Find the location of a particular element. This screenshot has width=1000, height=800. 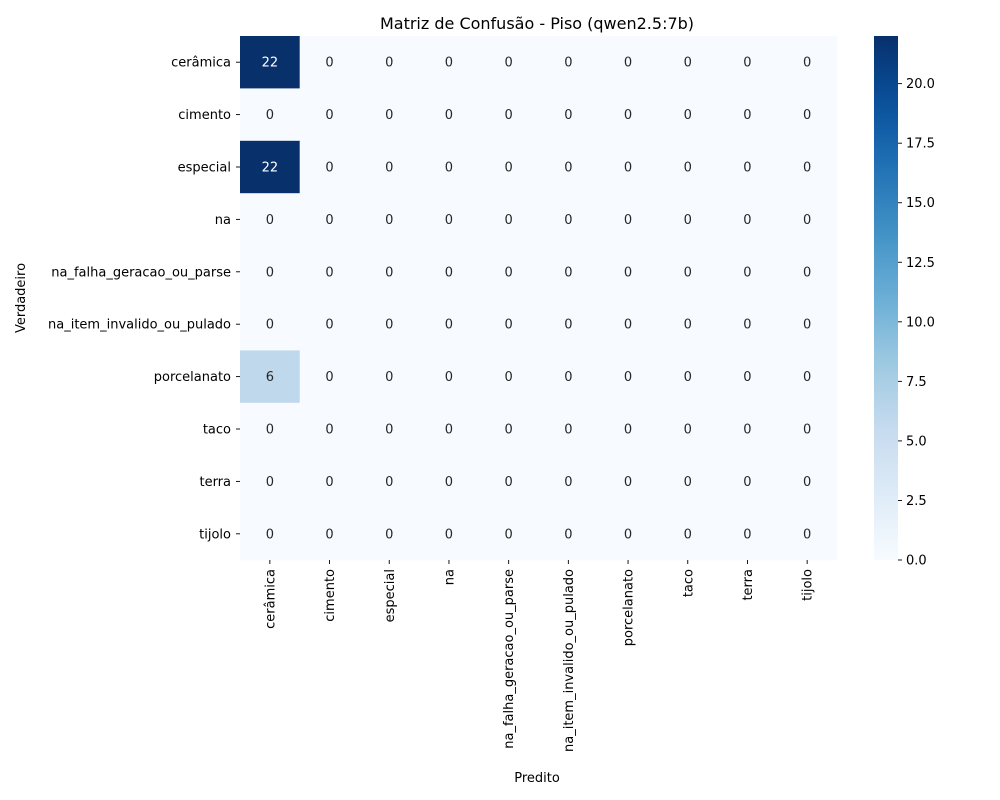

y-tick-label: especial is located at coordinates (204, 168).